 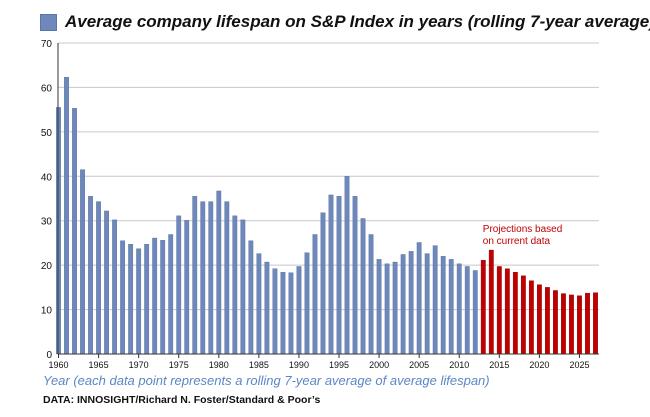 I want to click on x-tick-label: 1975, so click(x=179, y=365).